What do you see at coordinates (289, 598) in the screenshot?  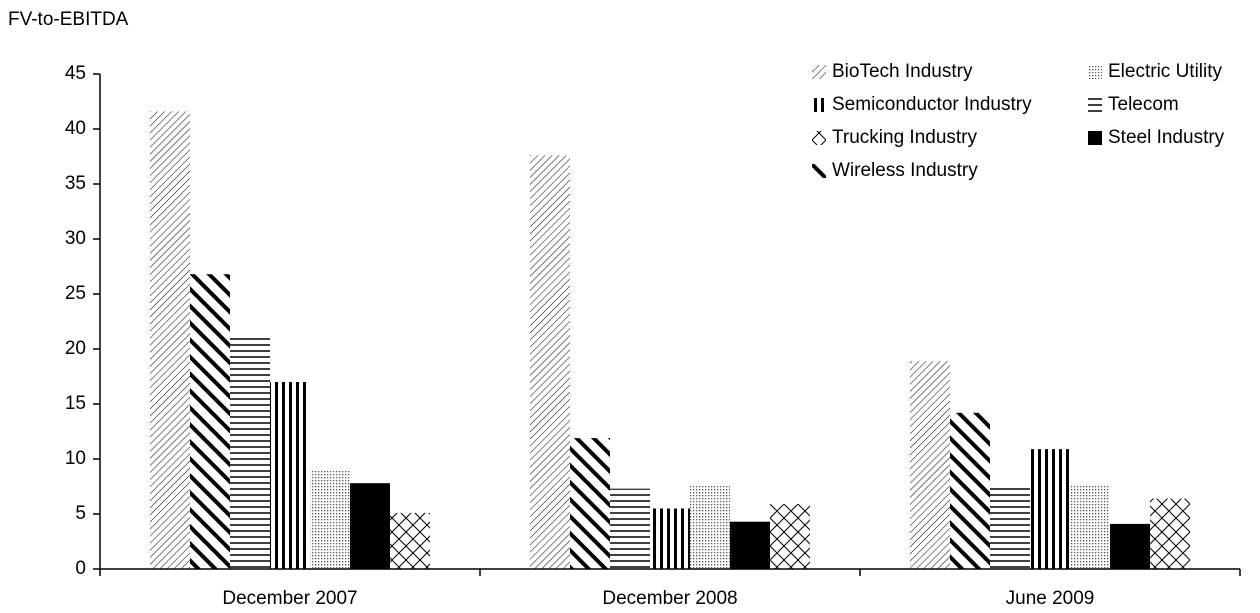 I see `x-tick-label: December 2007` at bounding box center [289, 598].